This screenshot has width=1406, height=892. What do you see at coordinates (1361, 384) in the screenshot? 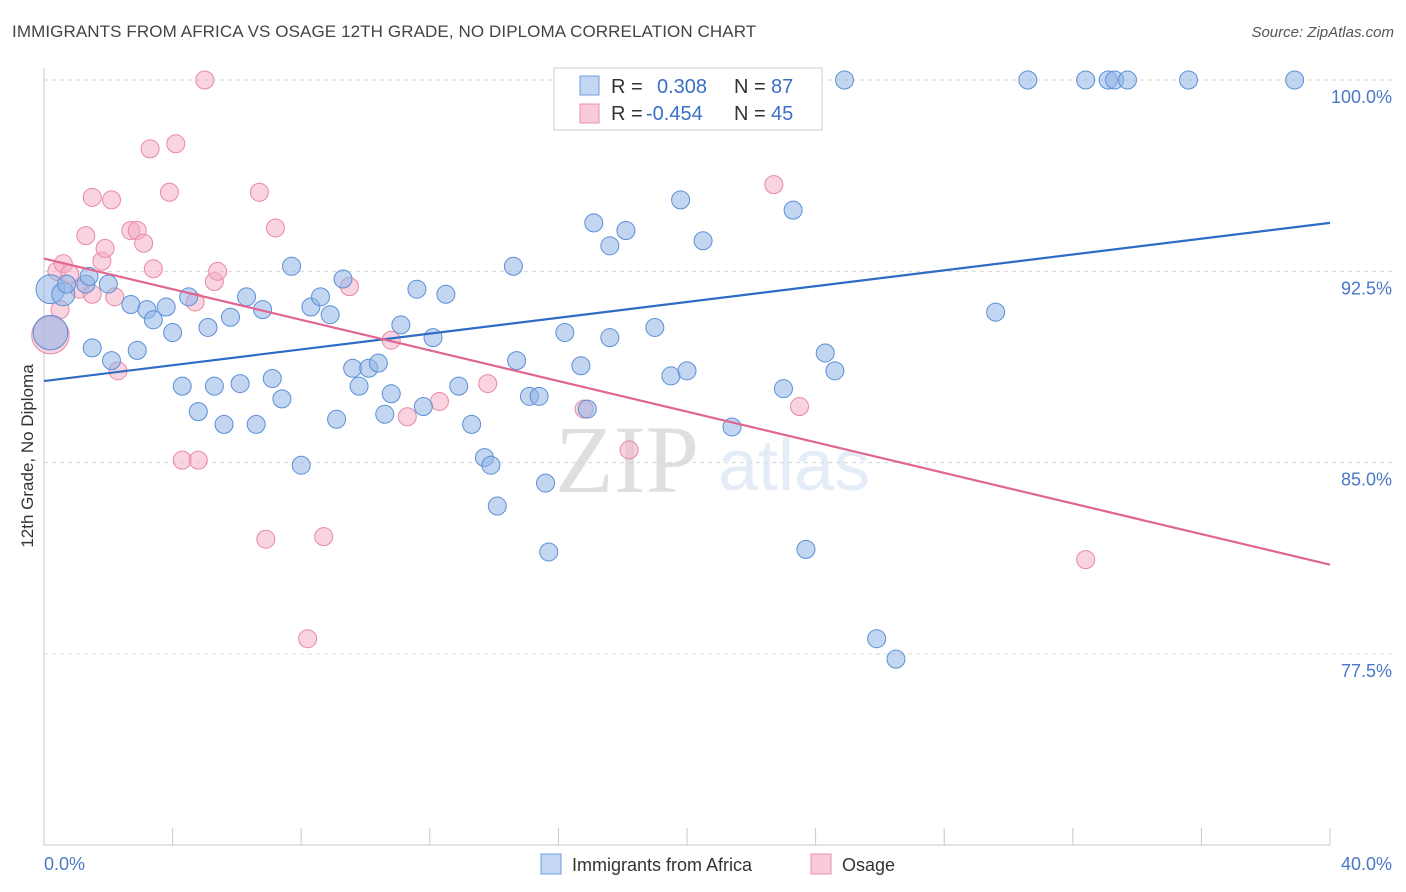
I see `y-axis-tick-labels: 77.5% 85.0% 92.5% 100.0%` at bounding box center [1361, 384].